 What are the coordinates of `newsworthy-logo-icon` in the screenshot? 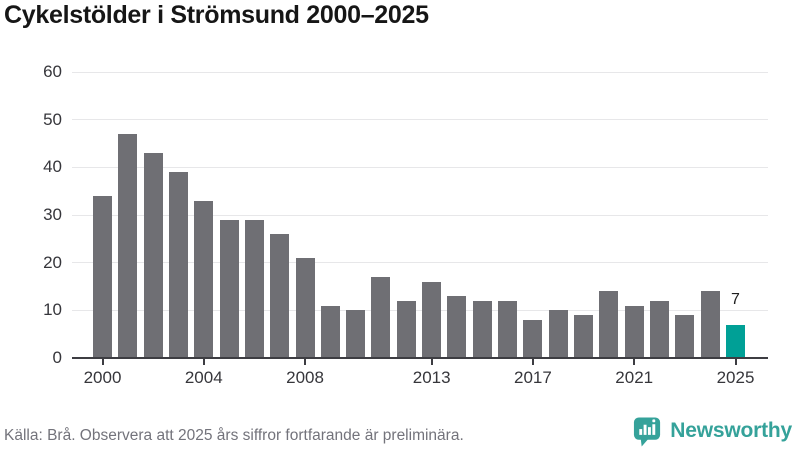 It's located at (647, 431).